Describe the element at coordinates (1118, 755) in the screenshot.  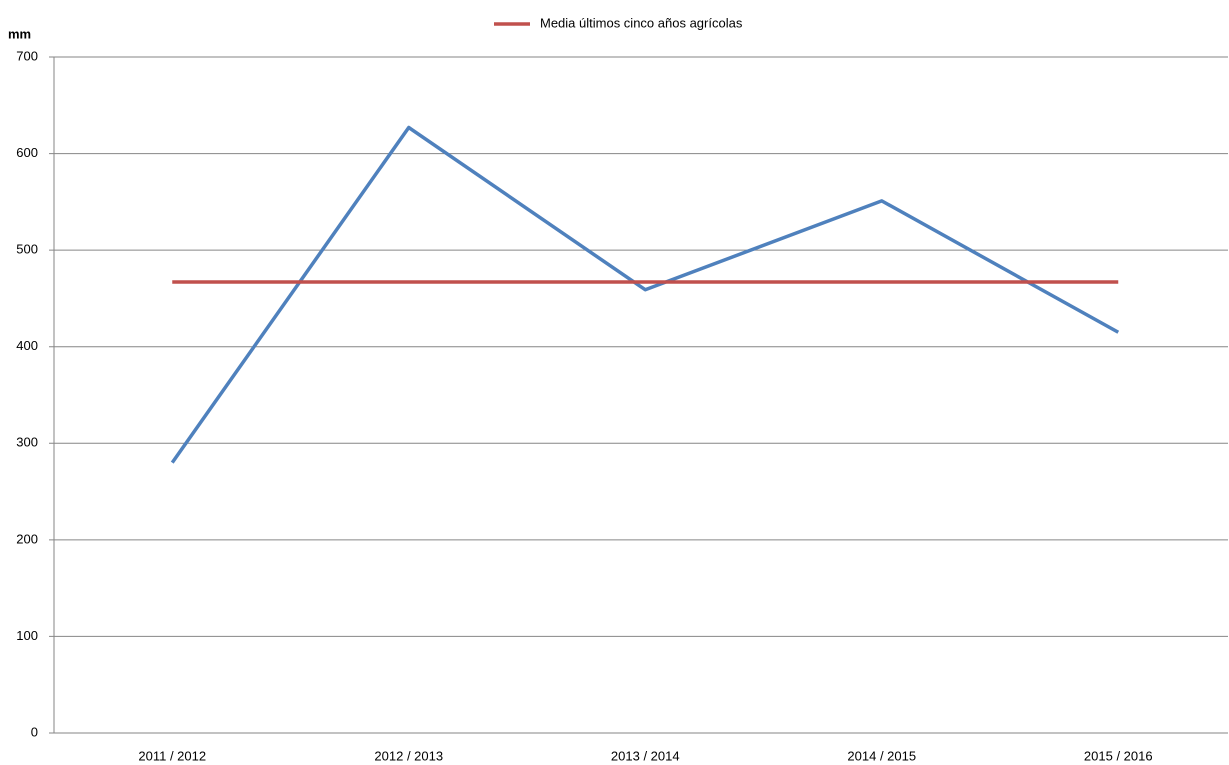
I see `x-tick-label: 2015 / 2016` at that location.